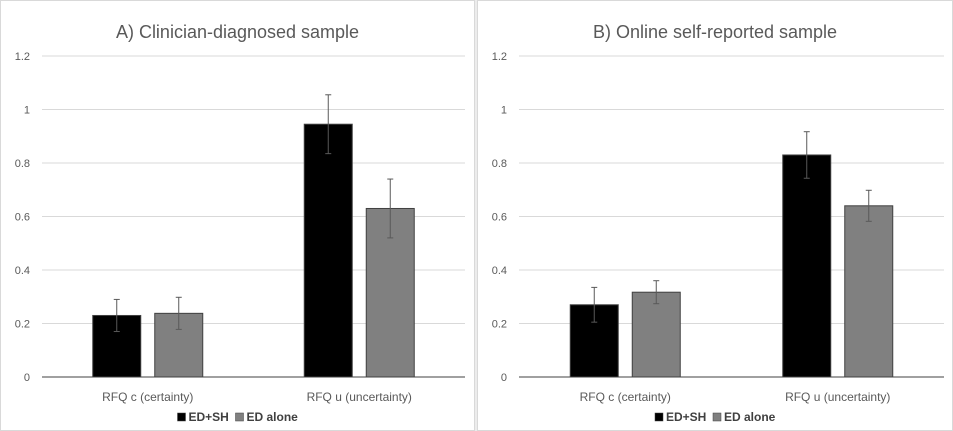 The height and width of the screenshot is (431, 953). I want to click on chart-title: B) Online self-reported sample, so click(715, 32).